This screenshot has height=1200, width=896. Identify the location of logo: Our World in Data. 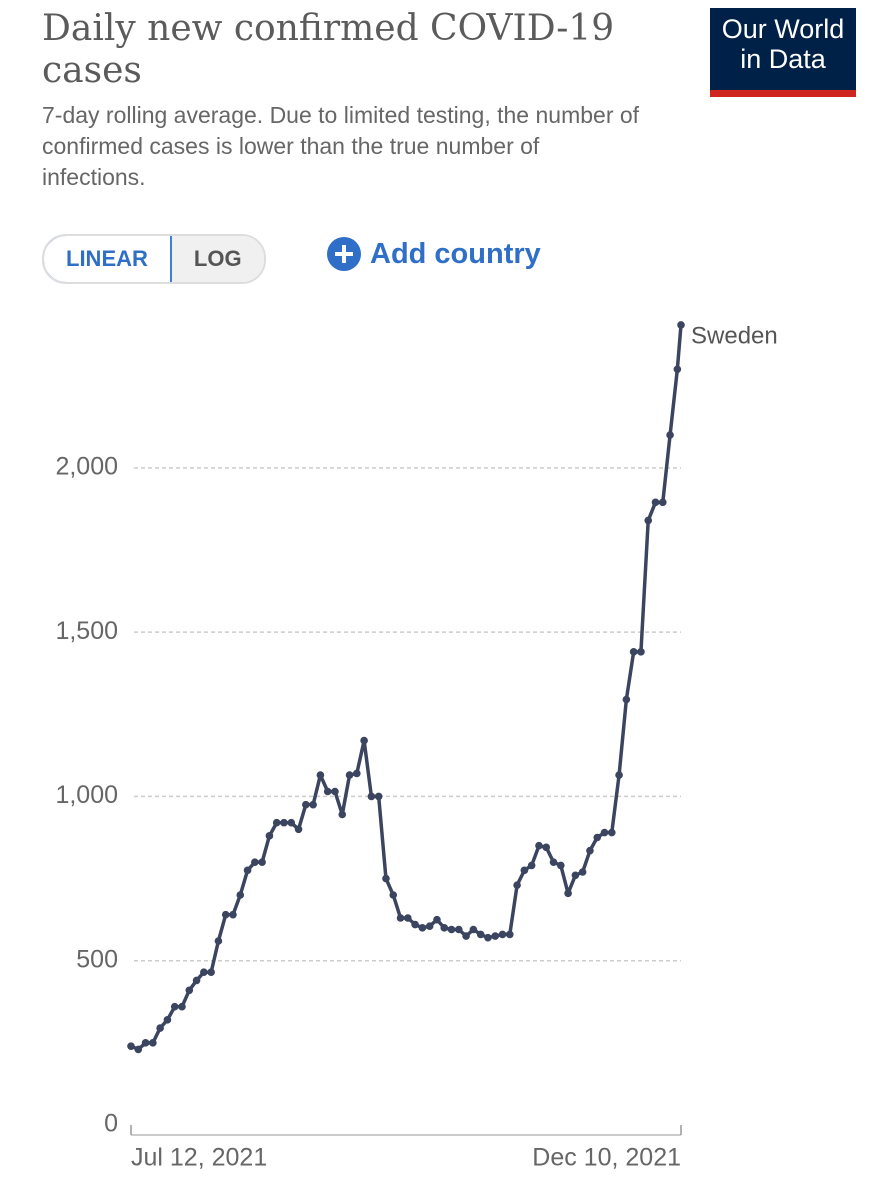
(783, 52).